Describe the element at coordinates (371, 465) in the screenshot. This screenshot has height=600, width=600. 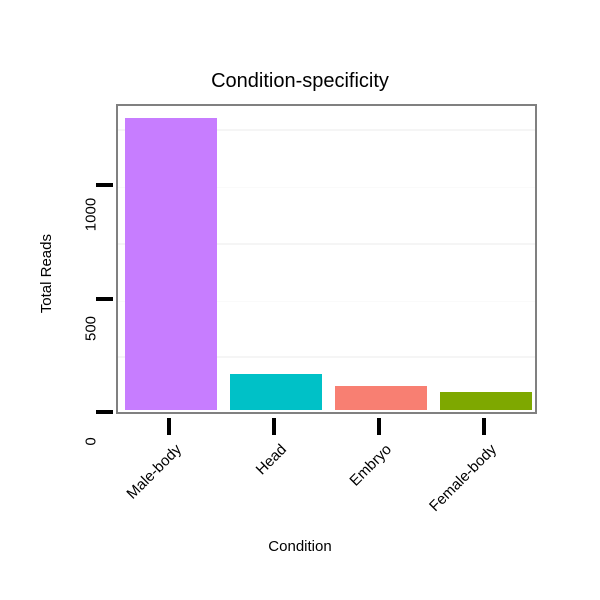
I see `x-tick-label: Embryo` at that location.